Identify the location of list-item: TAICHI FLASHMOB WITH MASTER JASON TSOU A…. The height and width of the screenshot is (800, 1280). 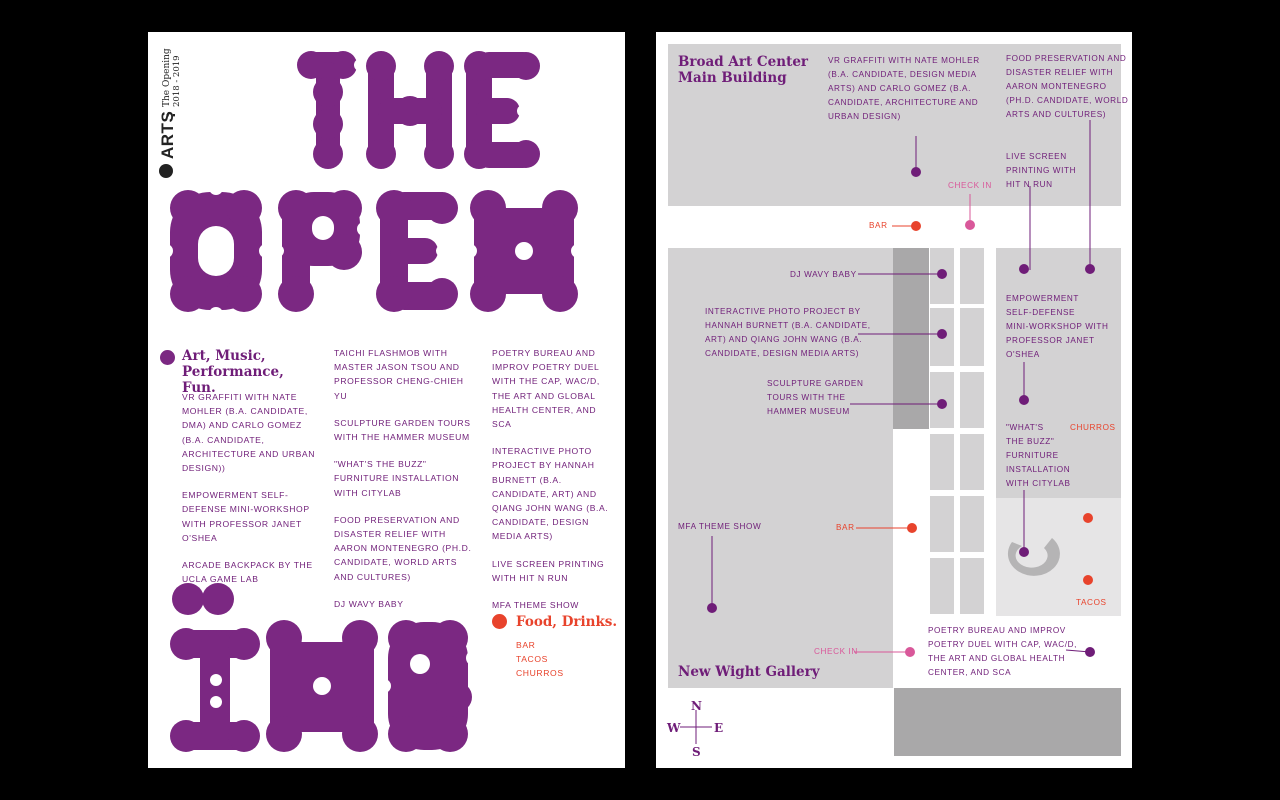
(399, 374).